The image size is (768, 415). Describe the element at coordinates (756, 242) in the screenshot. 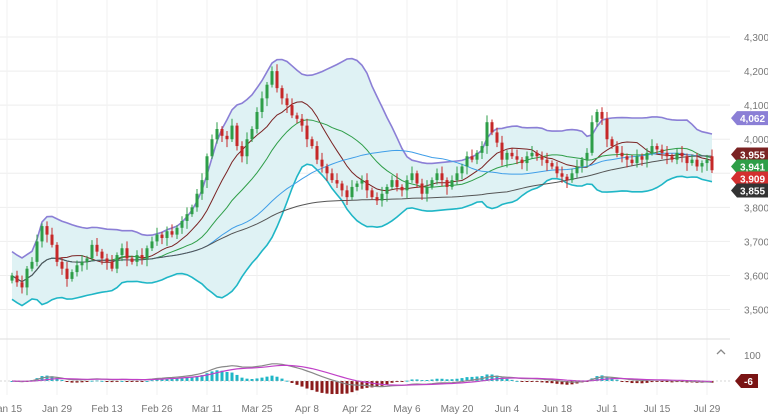

I see `y-tick-label: 3,700` at that location.